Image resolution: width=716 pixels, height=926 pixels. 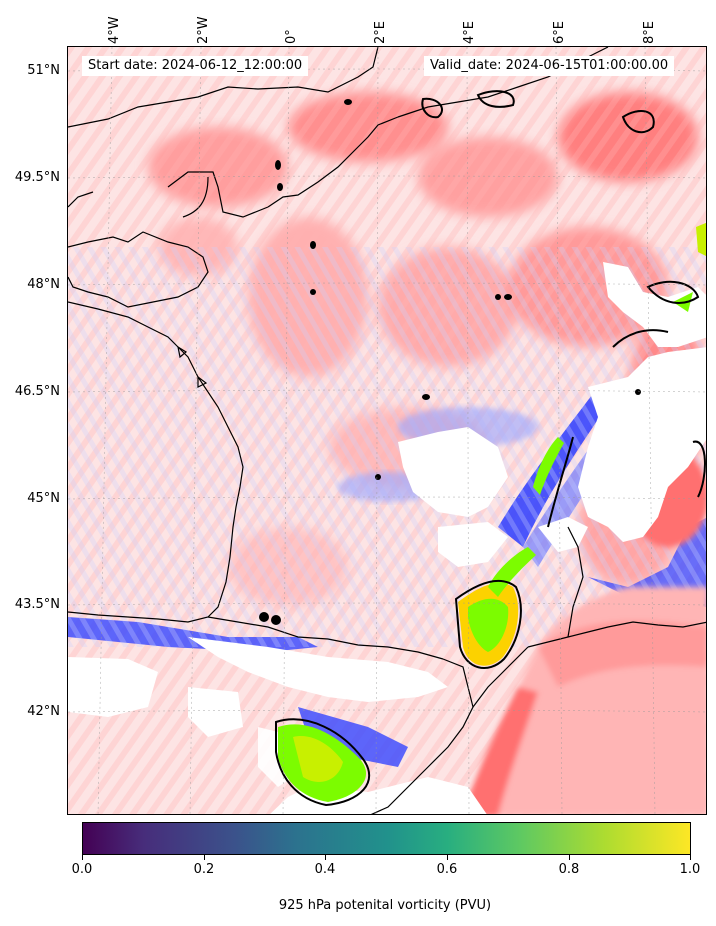 I want to click on lat-label-46-5n: 46.5°N, so click(x=37, y=391).